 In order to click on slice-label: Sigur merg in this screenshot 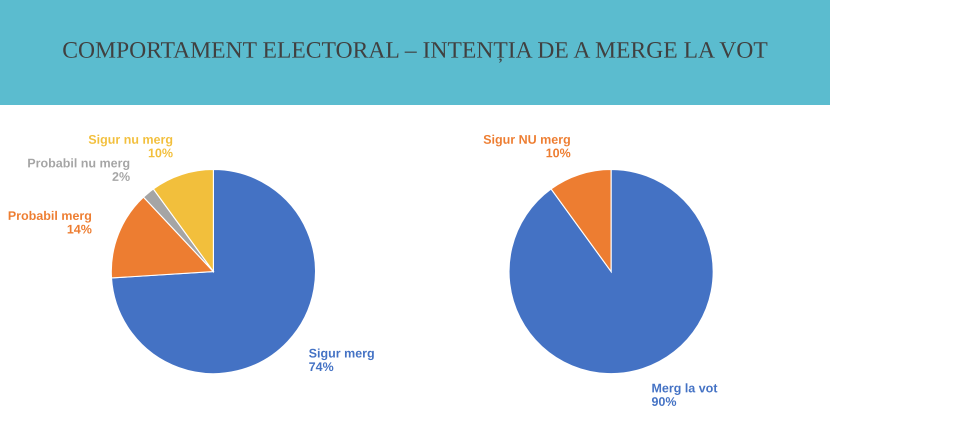, I will do `click(341, 354)`.